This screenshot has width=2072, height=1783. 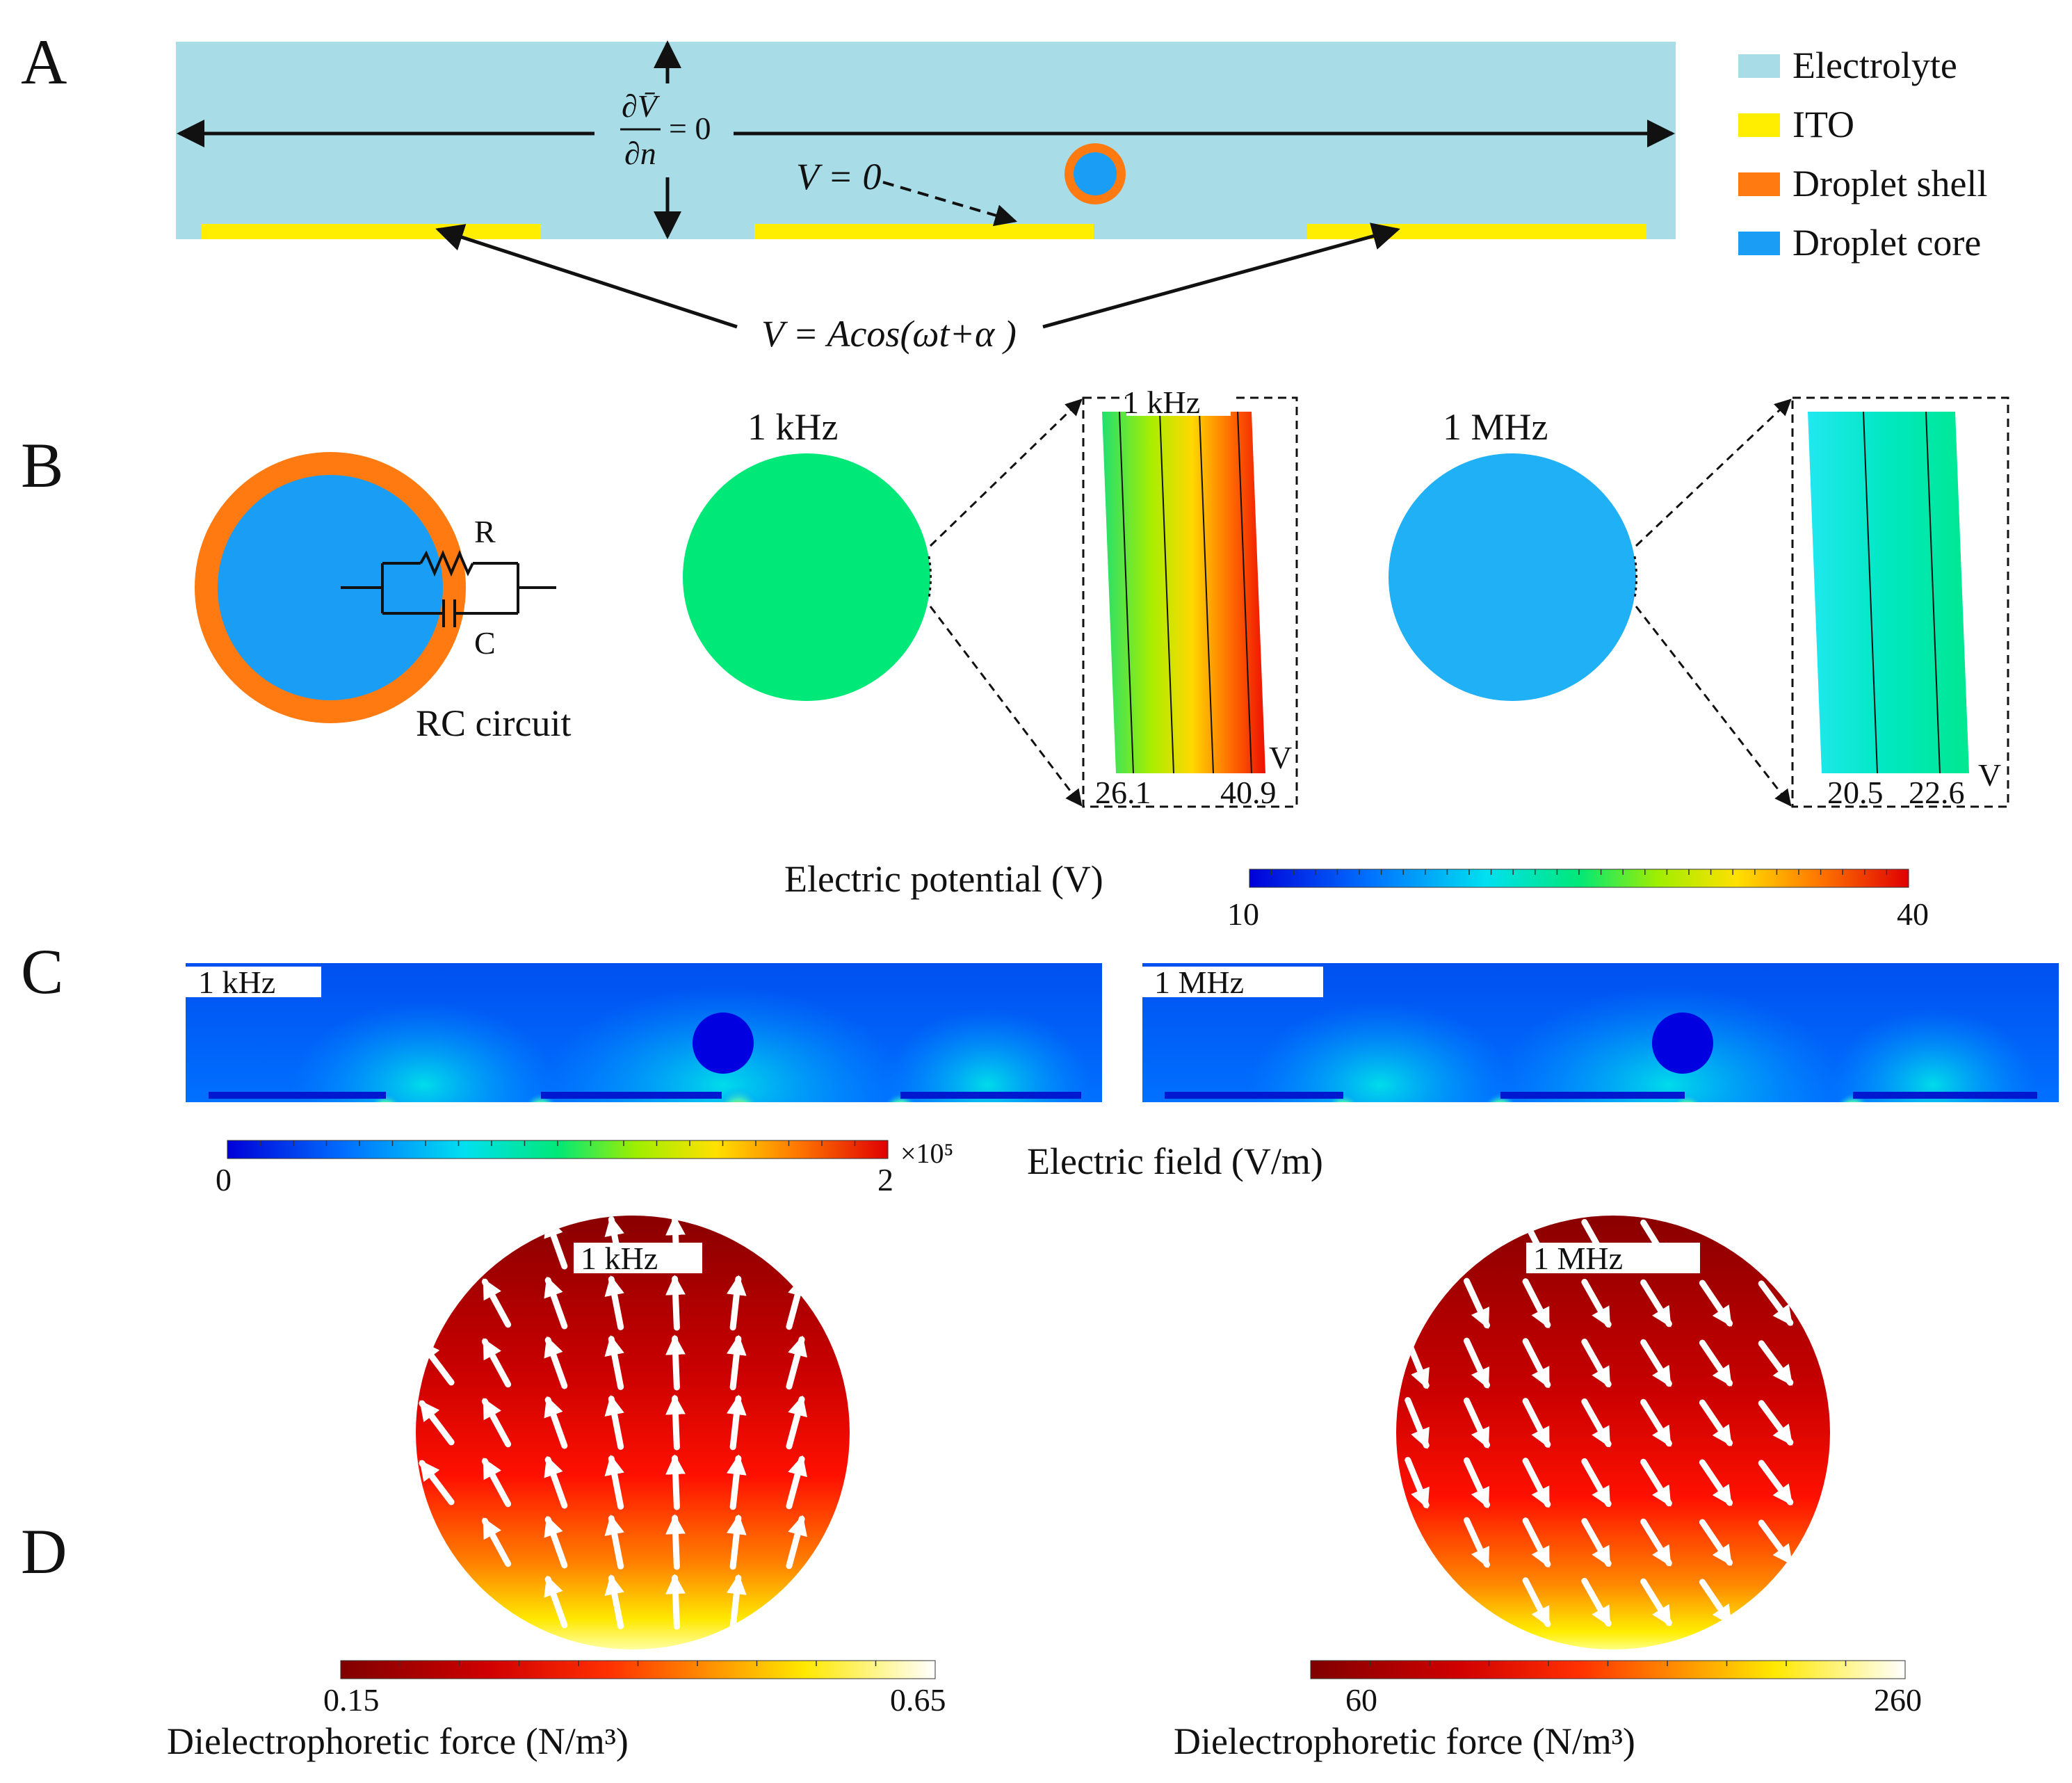 What do you see at coordinates (1855, 792) in the screenshot?
I see `inset-min-1mhz: 20.5` at bounding box center [1855, 792].